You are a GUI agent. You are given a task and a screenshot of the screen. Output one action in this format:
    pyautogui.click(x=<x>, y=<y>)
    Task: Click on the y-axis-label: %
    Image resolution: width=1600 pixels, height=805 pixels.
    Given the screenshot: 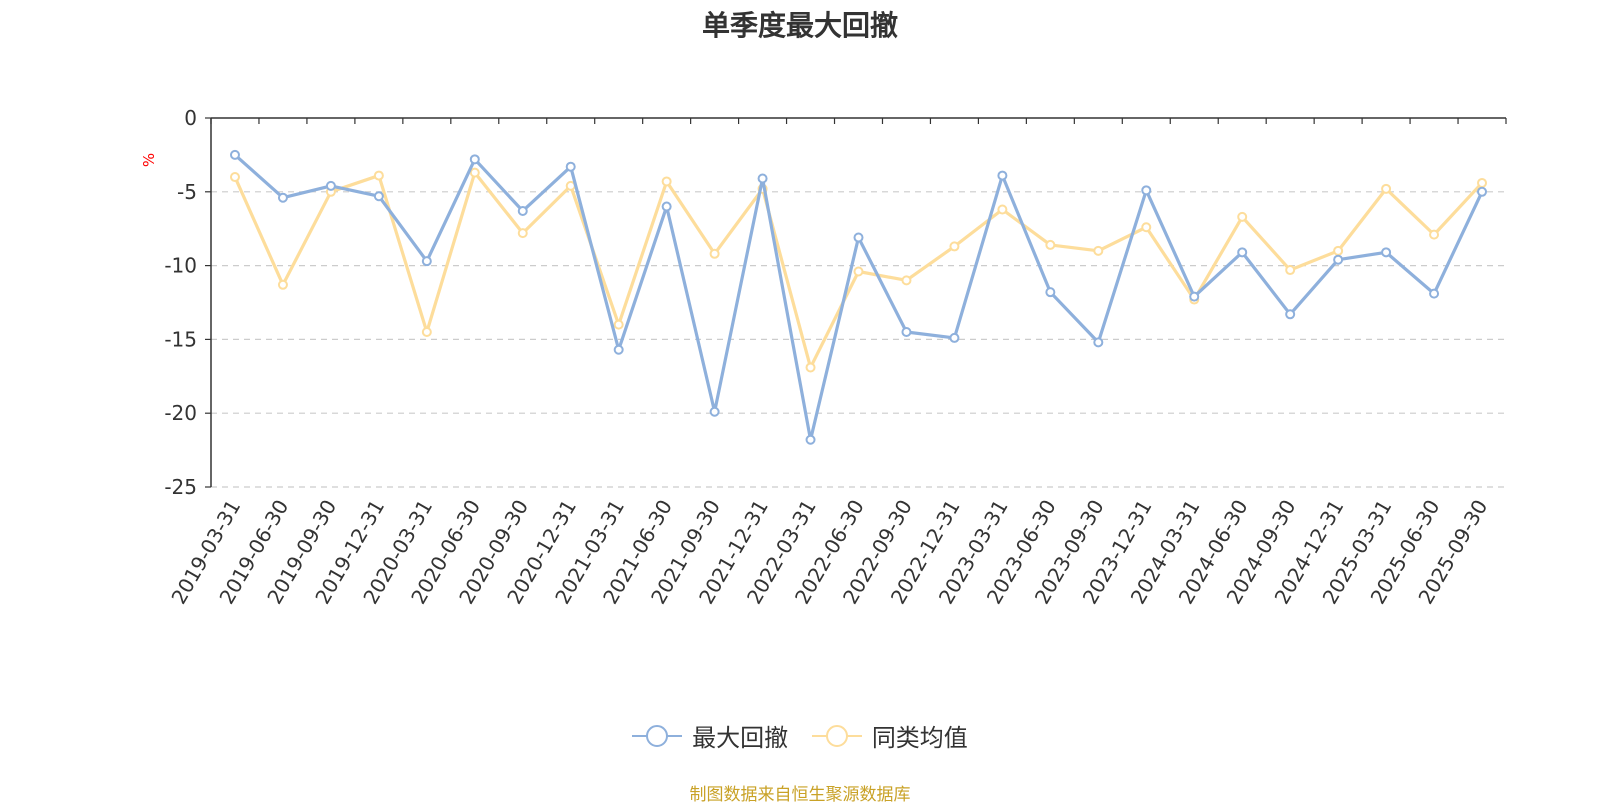 What is the action you would take?
    pyautogui.click(x=149, y=160)
    